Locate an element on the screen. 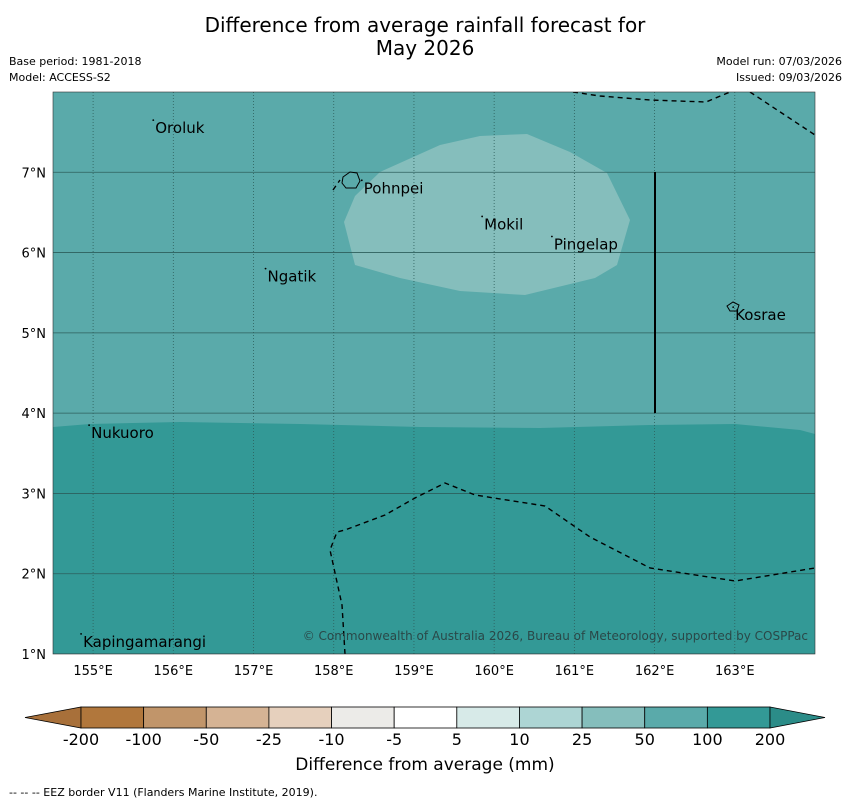  kosrae-island is located at coordinates (733, 306).